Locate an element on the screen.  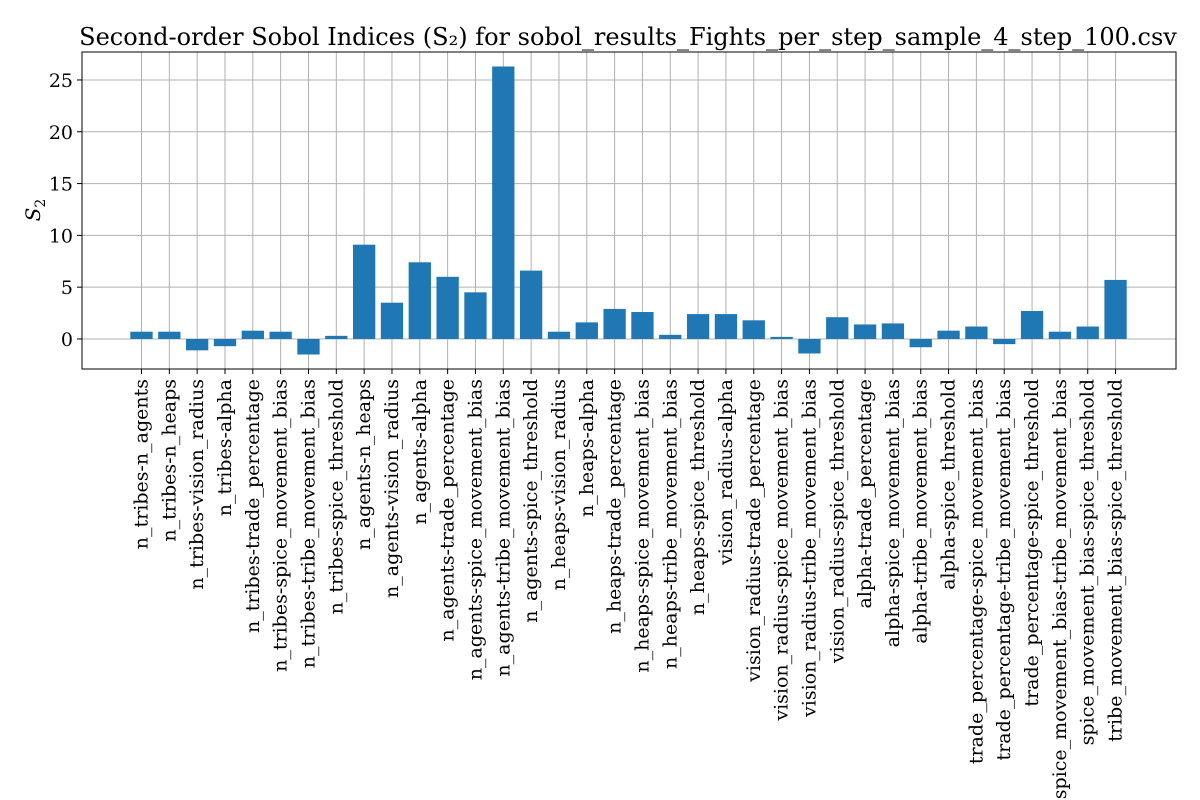
x-tick-label: n_agents-alpha is located at coordinates (420, 452).